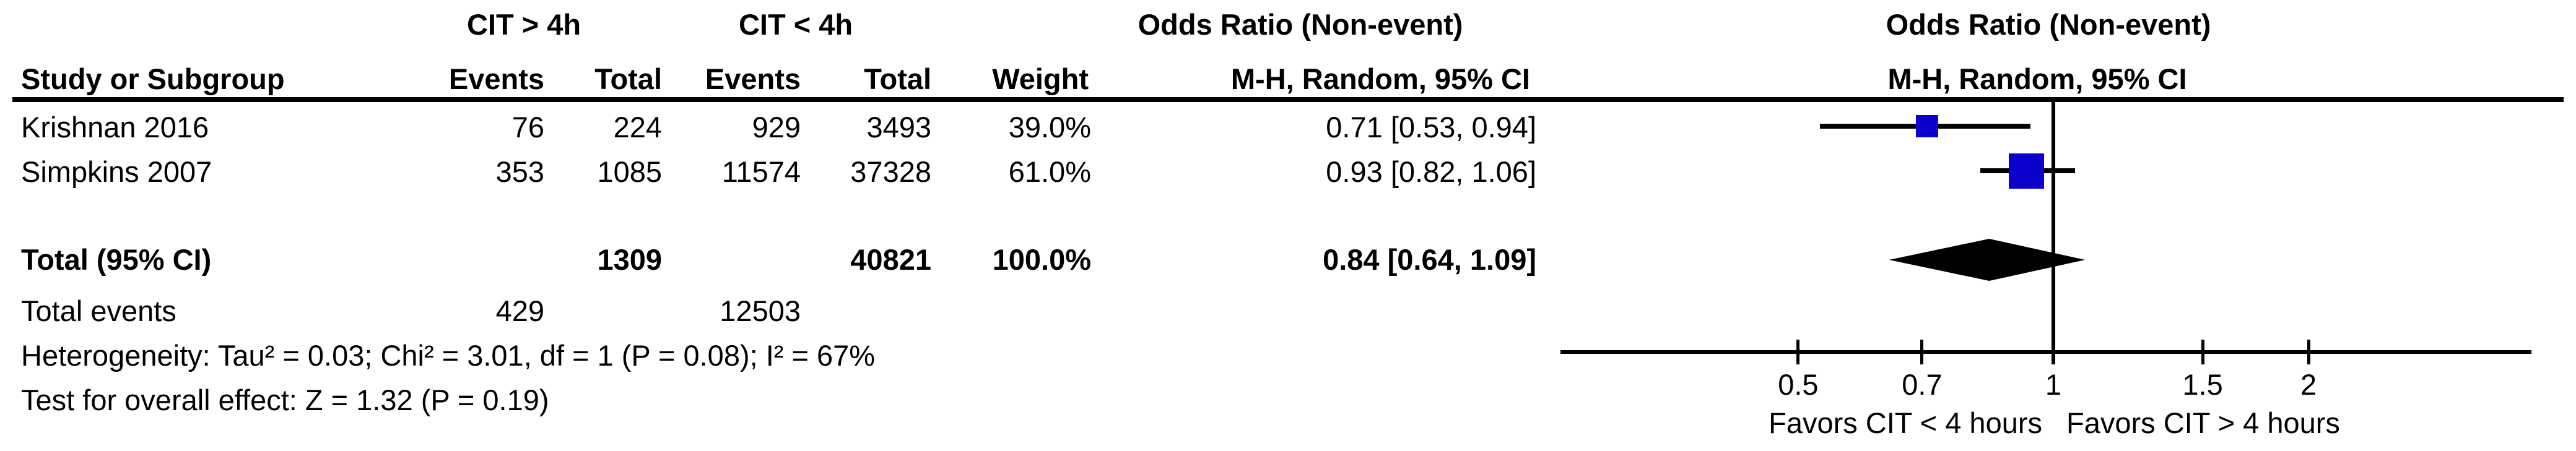  Describe the element at coordinates (2202, 384) in the screenshot. I see `axis-tick-label: 1.5` at that location.